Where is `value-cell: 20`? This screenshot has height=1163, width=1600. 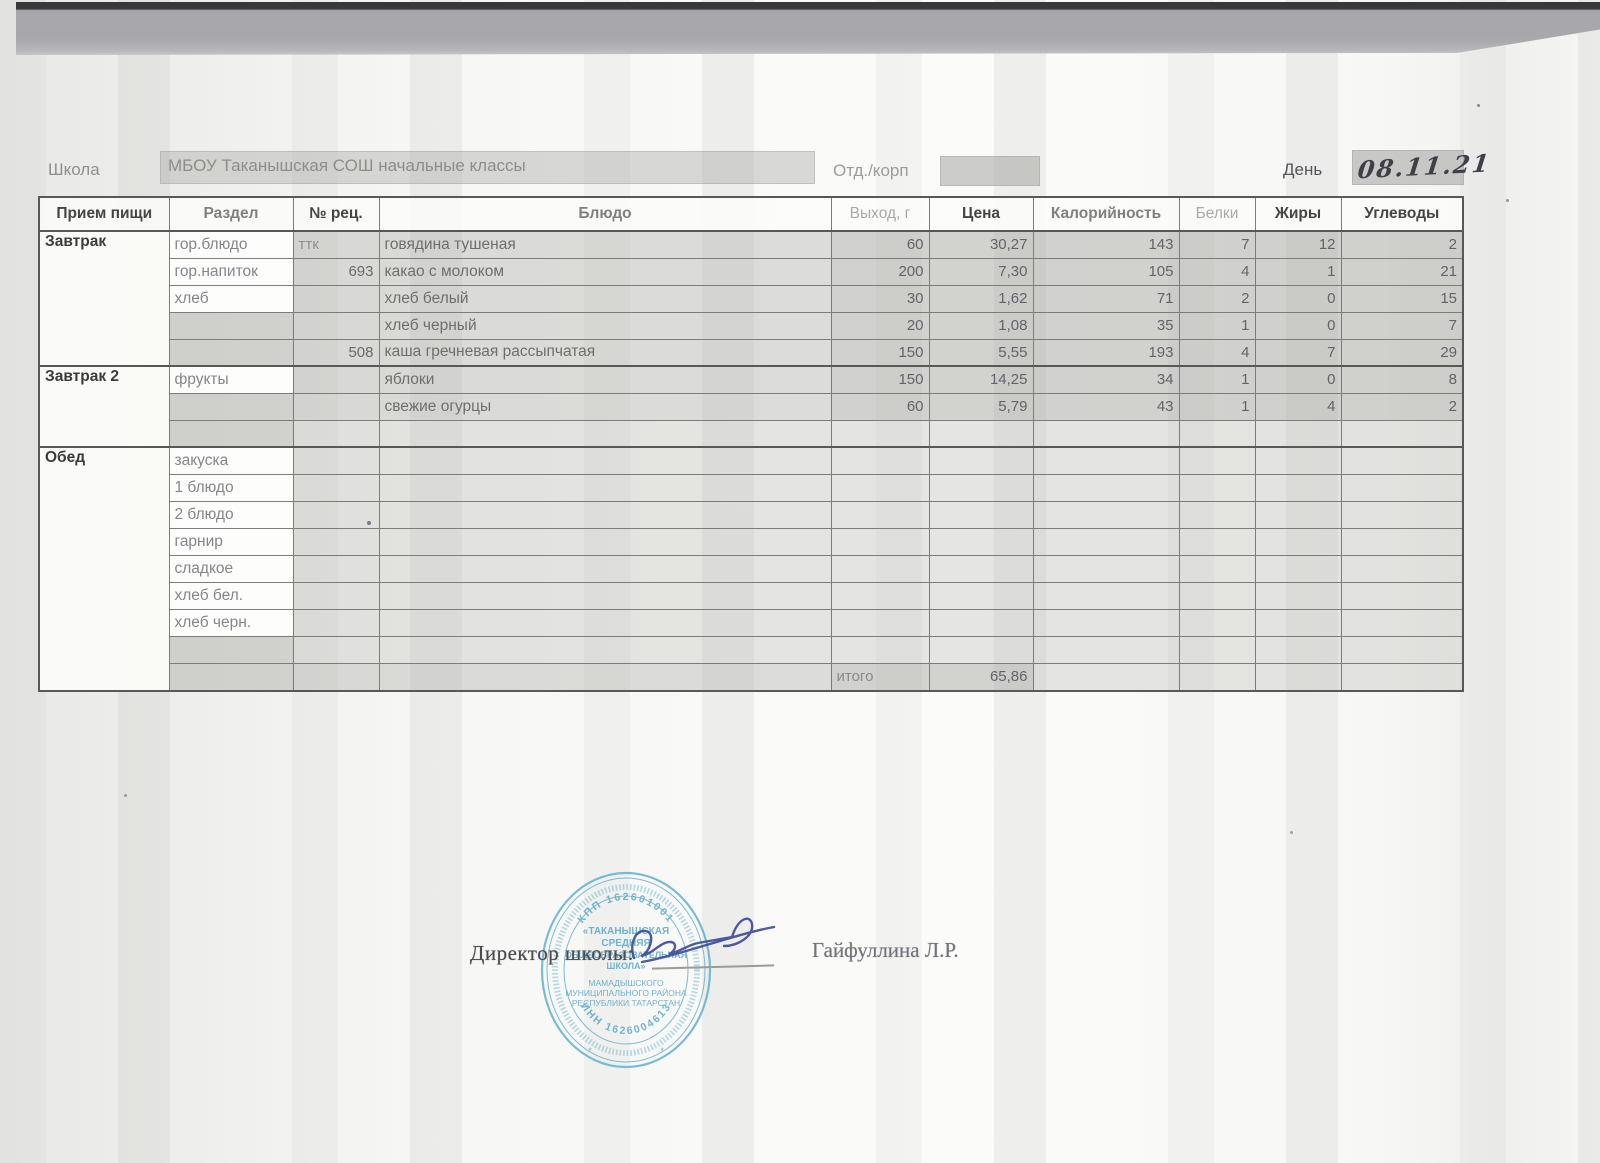
value-cell: 20 is located at coordinates (880, 325).